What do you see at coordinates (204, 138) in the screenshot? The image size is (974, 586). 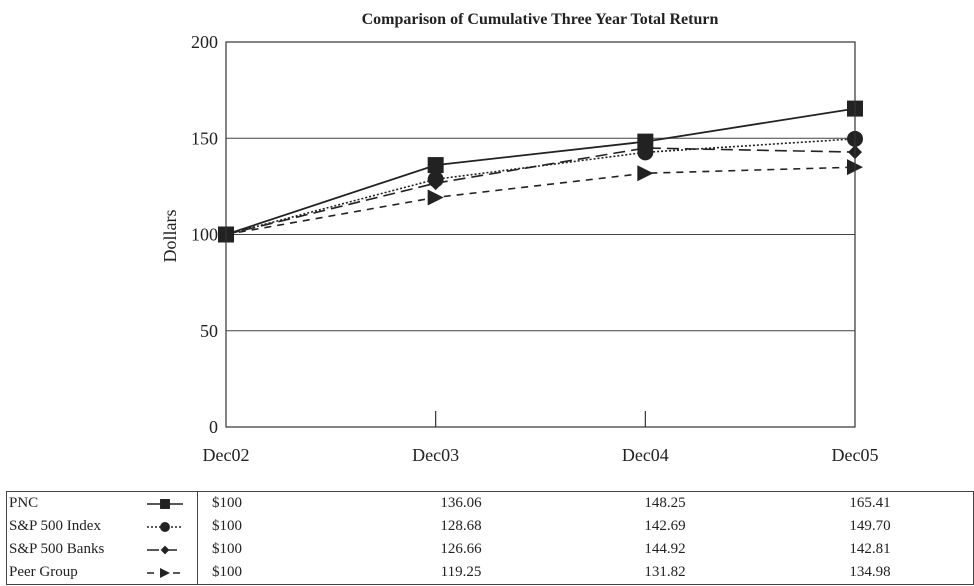 I see `y-tick-label: 150` at bounding box center [204, 138].